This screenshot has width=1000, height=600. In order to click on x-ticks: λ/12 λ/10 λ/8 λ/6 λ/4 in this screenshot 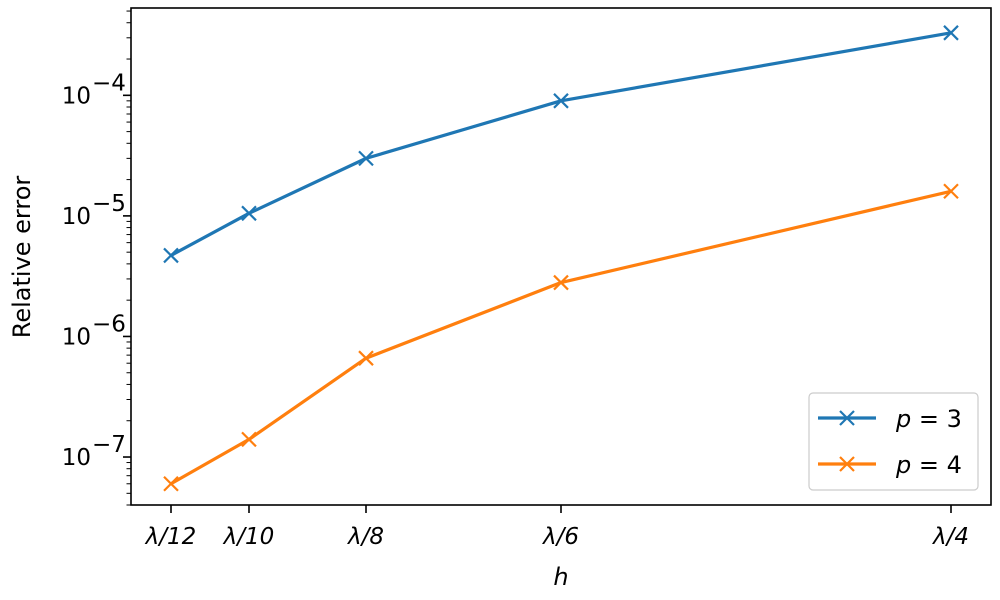, I will do `click(556, 527)`.